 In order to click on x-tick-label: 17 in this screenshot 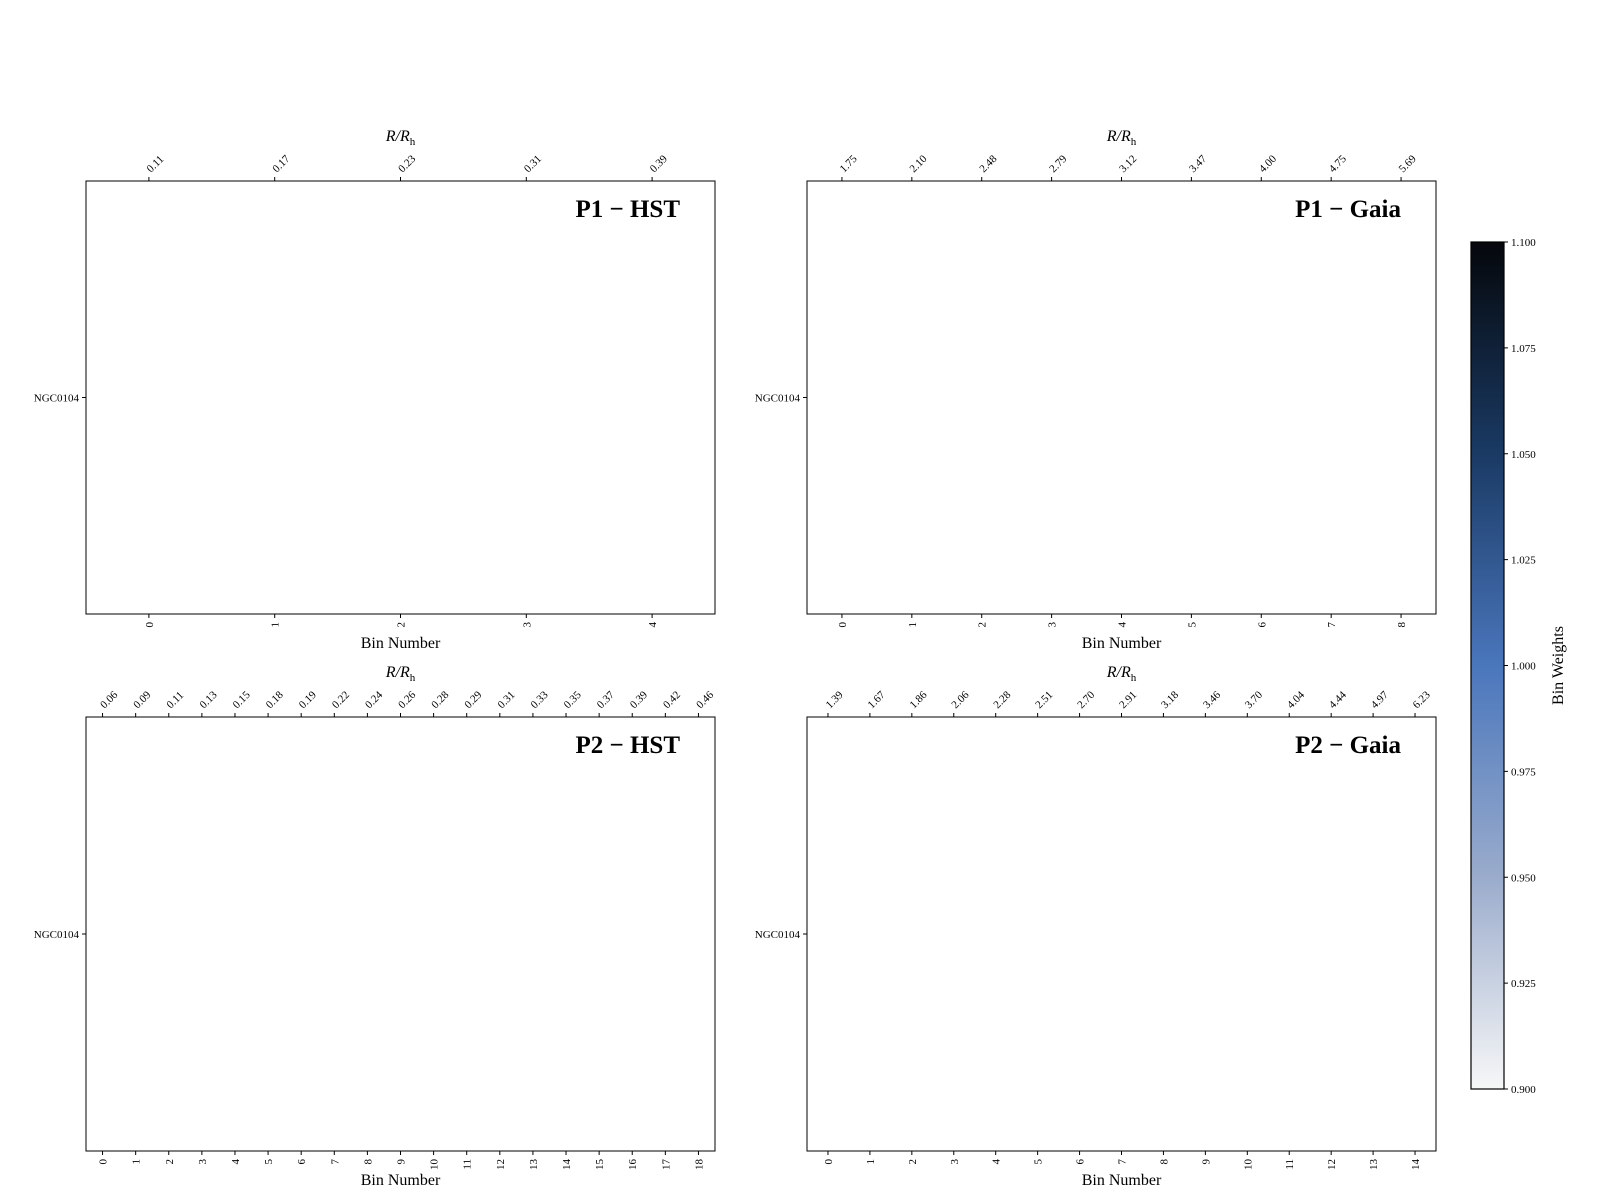, I will do `click(666, 1165)`.